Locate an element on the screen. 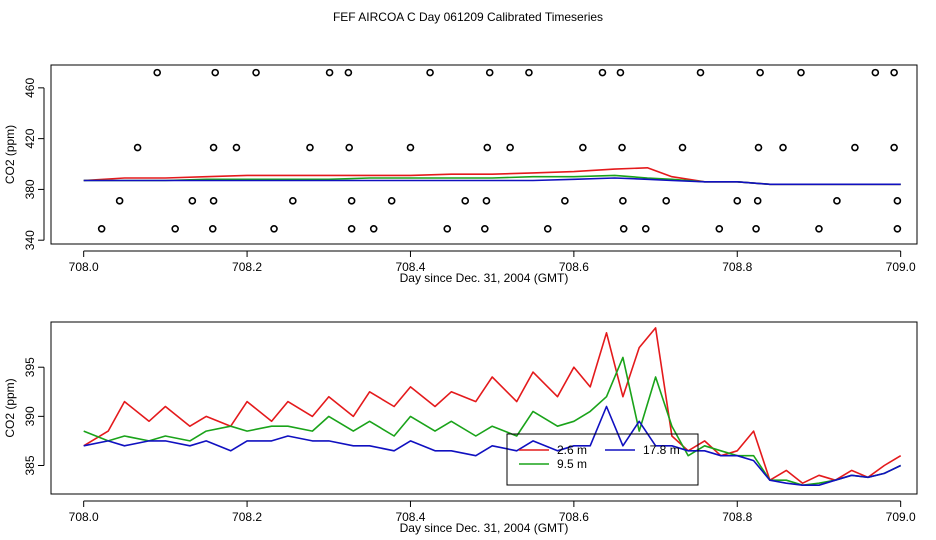 The width and height of the screenshot is (936, 540). legend-label: 2.6 m is located at coordinates (572, 450).